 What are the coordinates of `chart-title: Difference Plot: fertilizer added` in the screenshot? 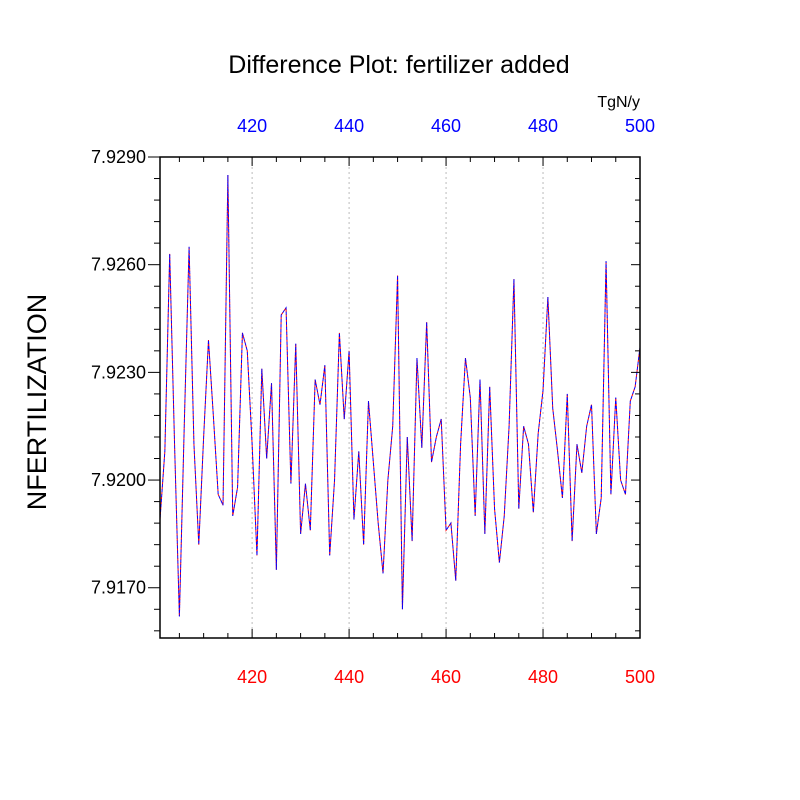 It's located at (398, 65).